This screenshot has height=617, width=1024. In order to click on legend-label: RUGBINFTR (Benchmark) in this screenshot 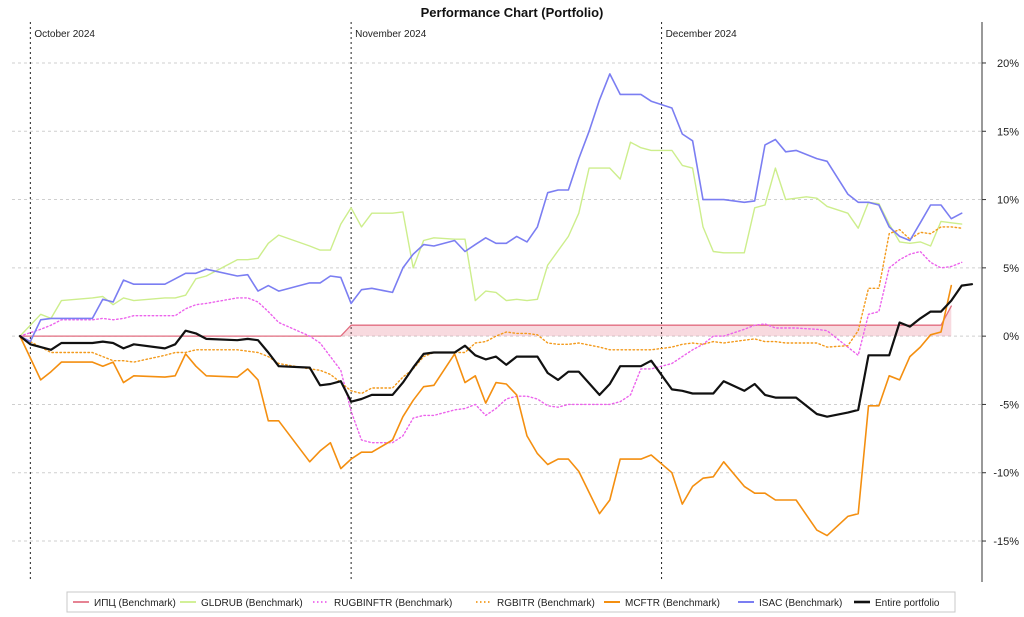, I will do `click(393, 603)`.